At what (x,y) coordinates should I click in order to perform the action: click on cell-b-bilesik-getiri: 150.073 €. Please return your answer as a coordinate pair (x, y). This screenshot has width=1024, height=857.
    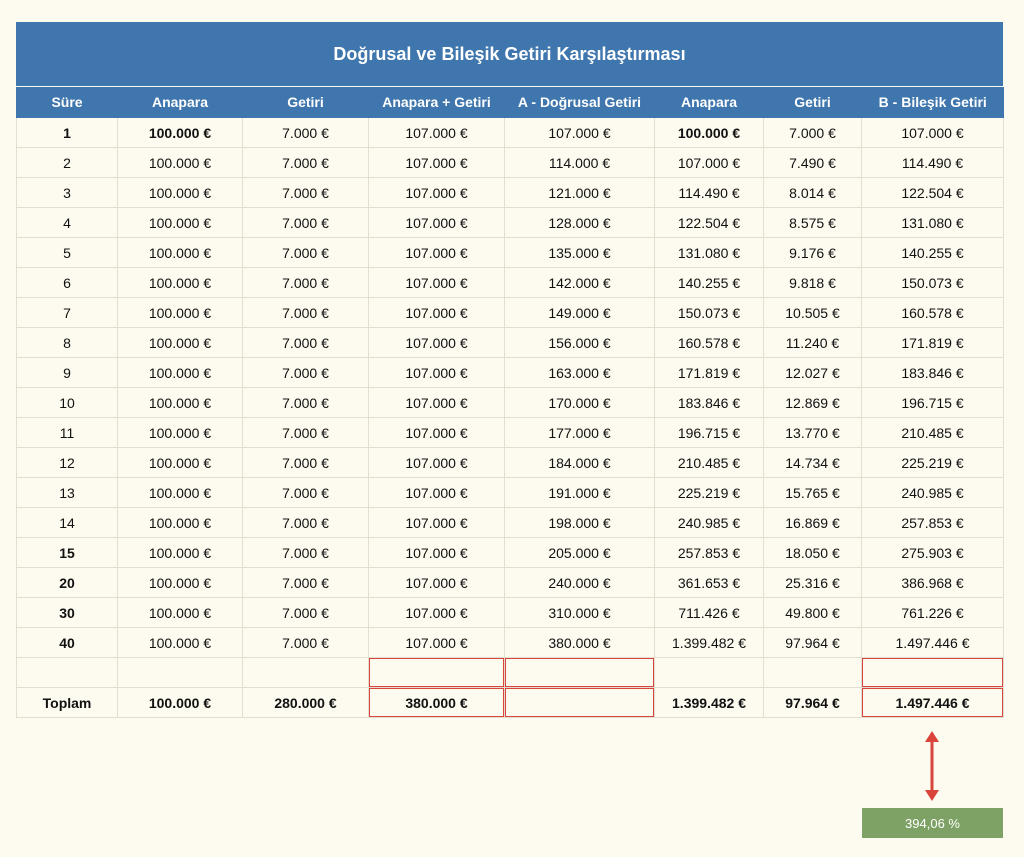
    Looking at the image, I should click on (932, 282).